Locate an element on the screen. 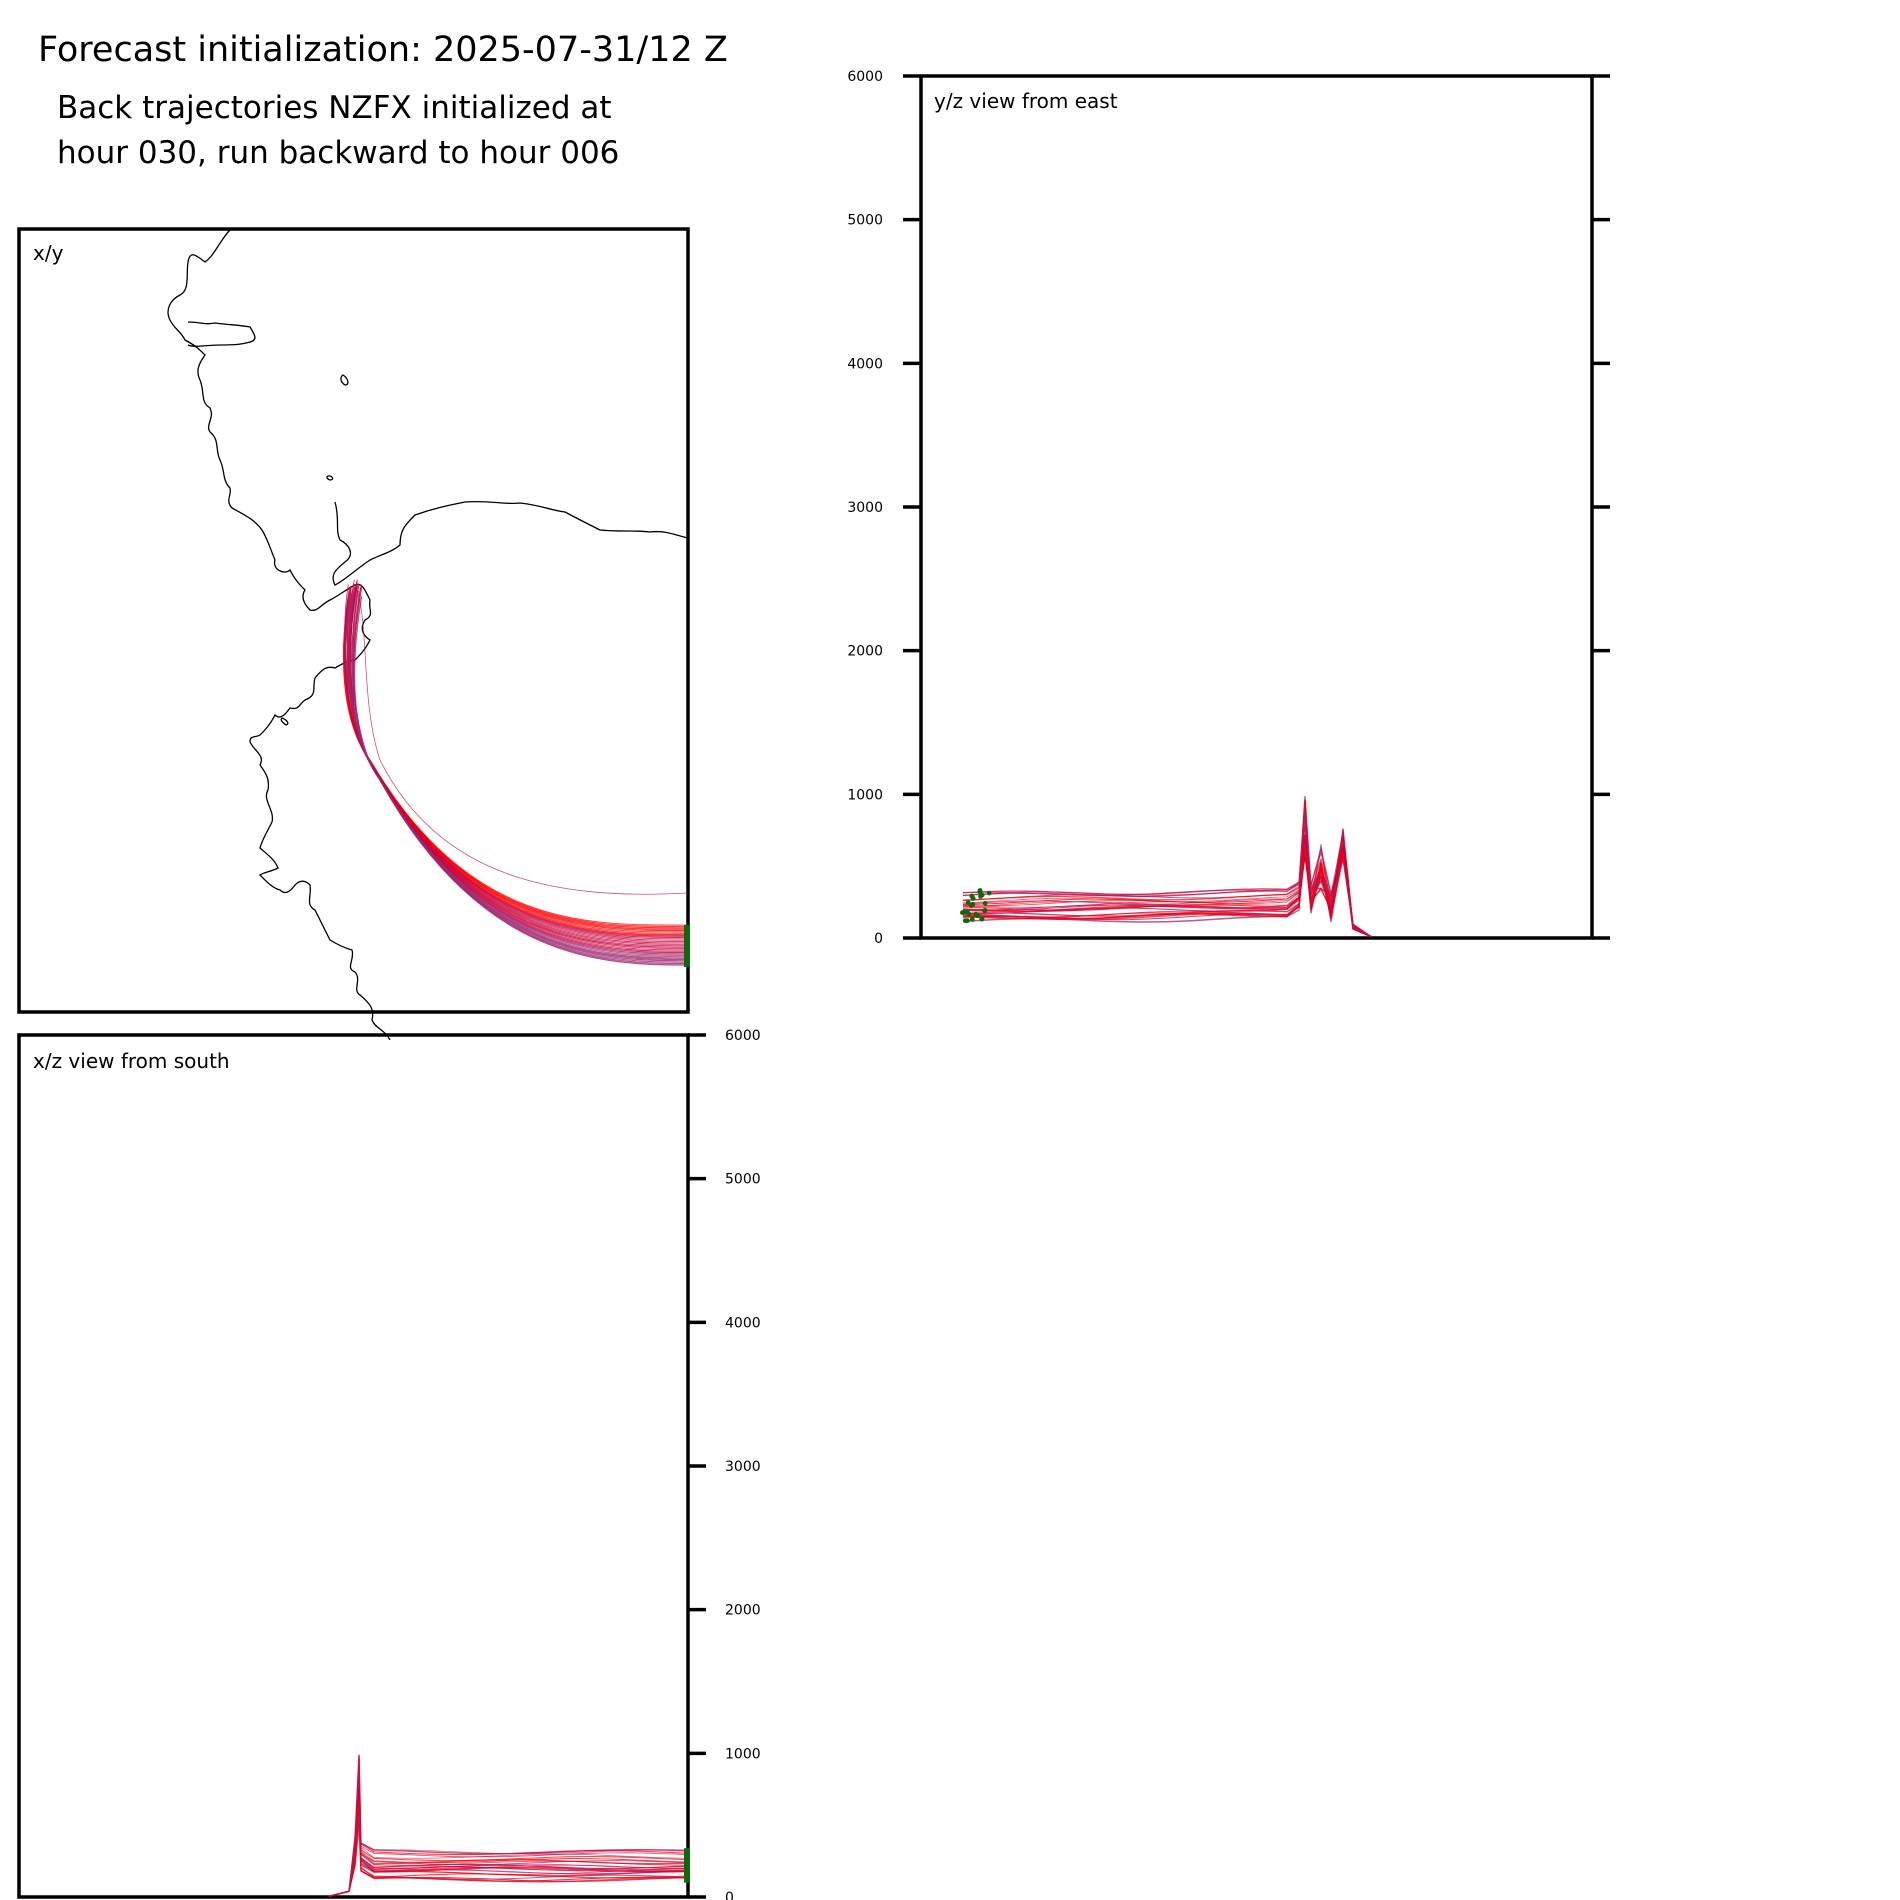 This screenshot has width=1900, height=1900. xz-trajectories is located at coordinates (509, 1826).